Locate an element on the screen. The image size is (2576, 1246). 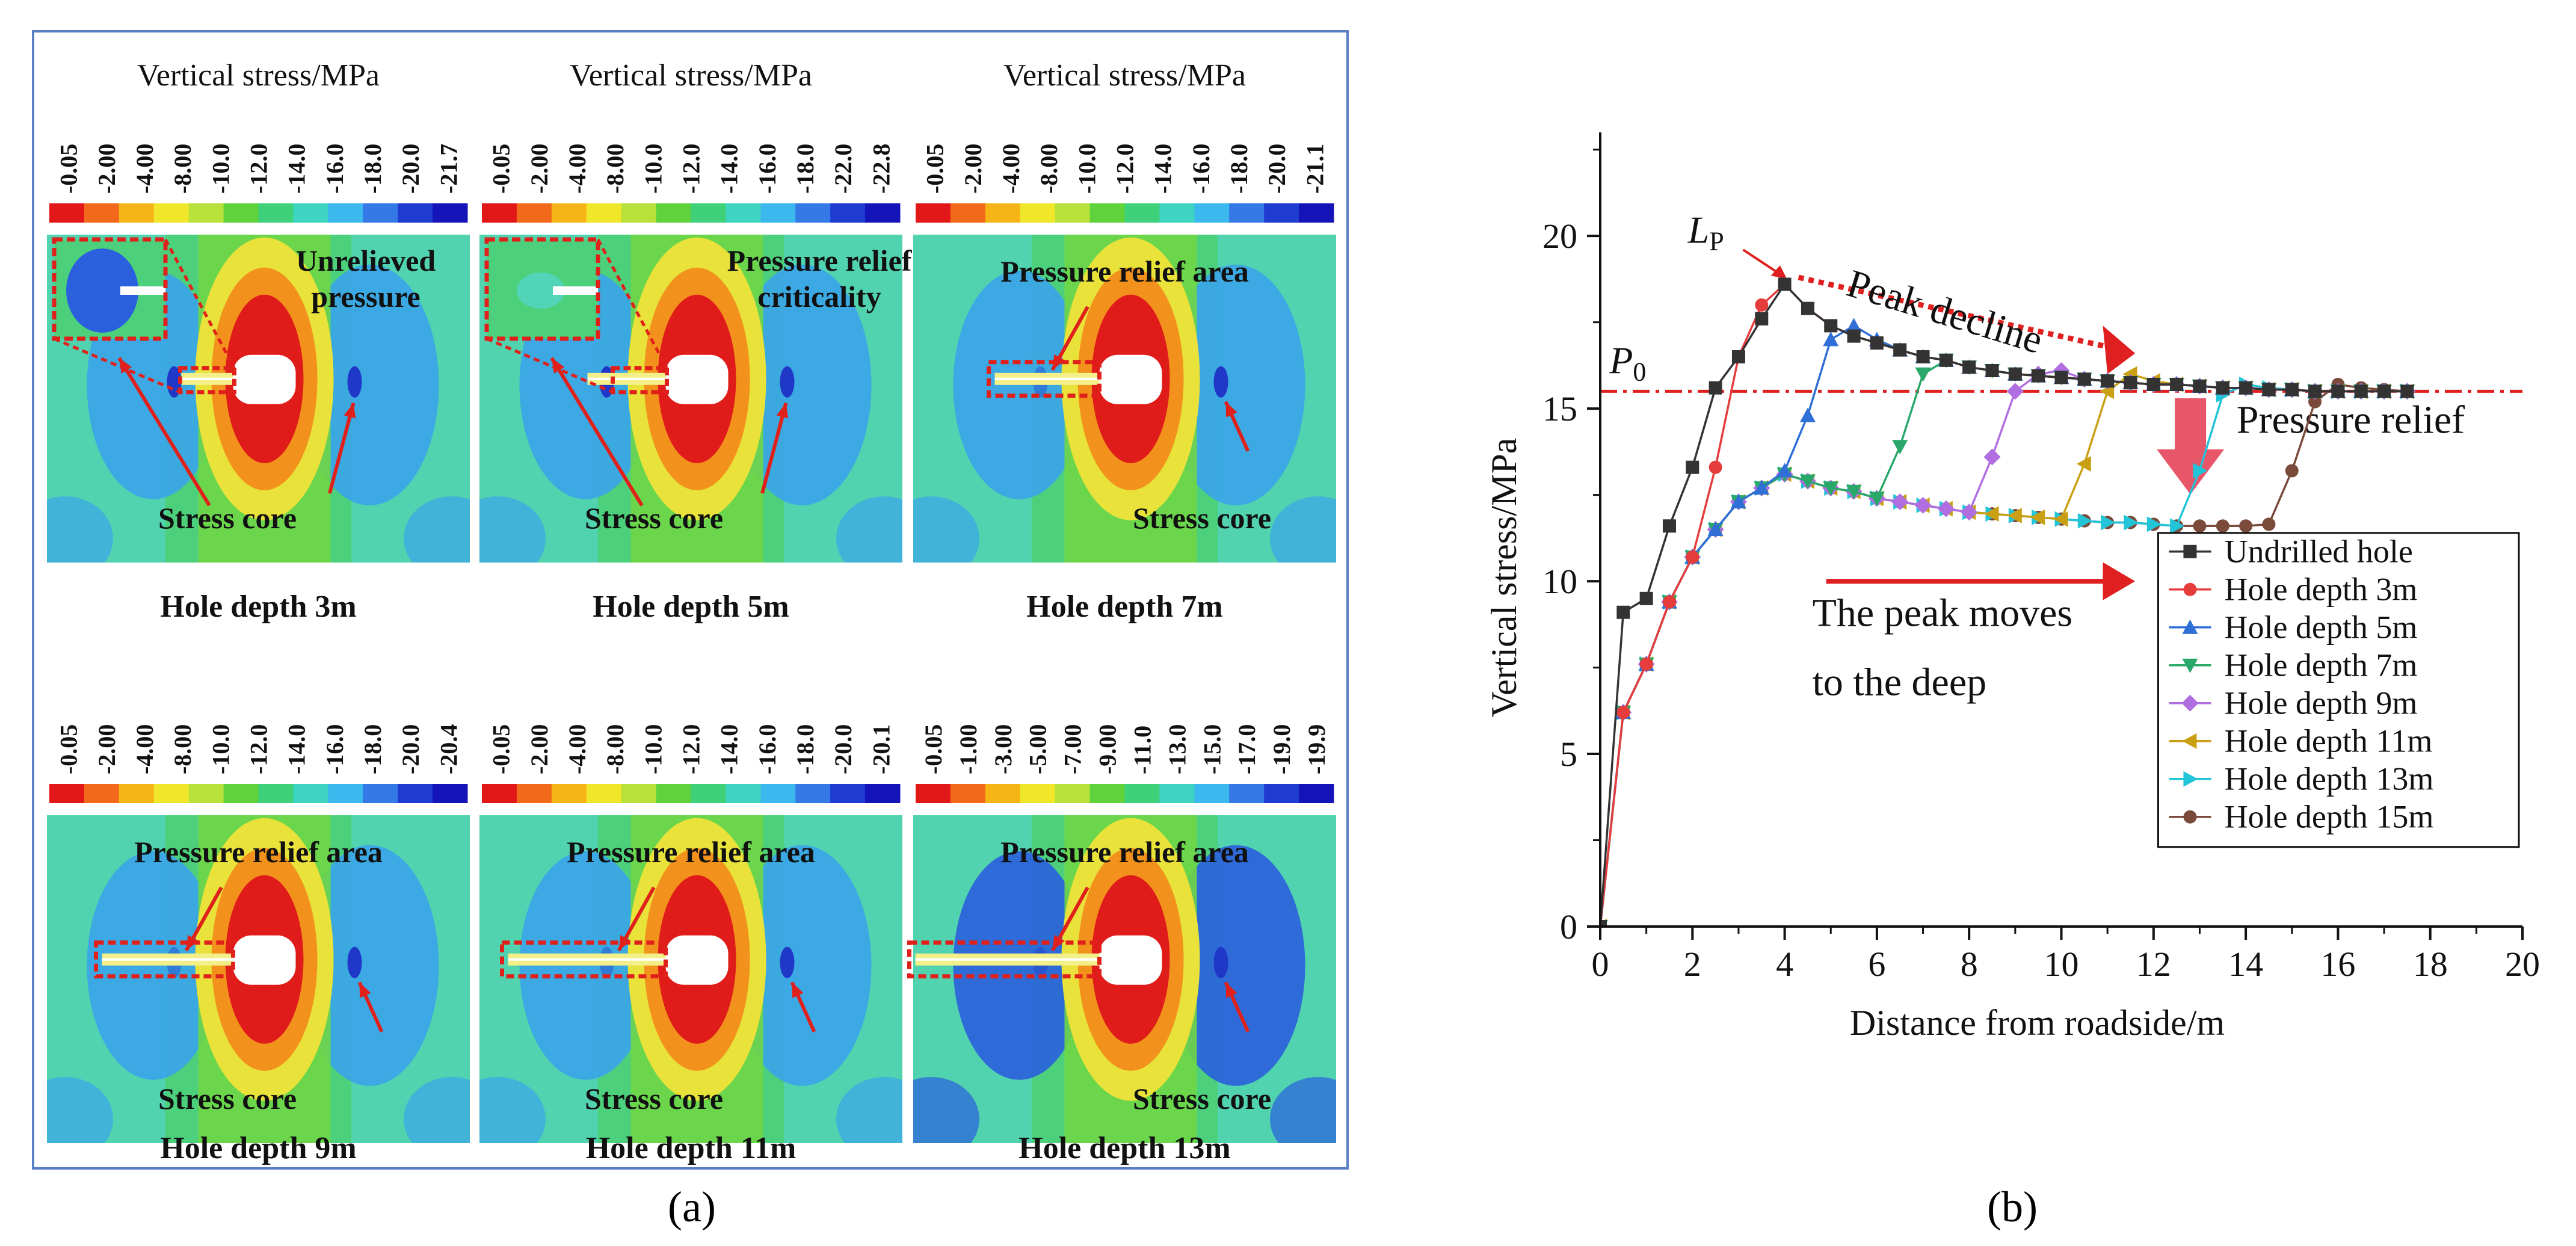
legend-entry: Hole depth 7m is located at coordinates (2320, 665).